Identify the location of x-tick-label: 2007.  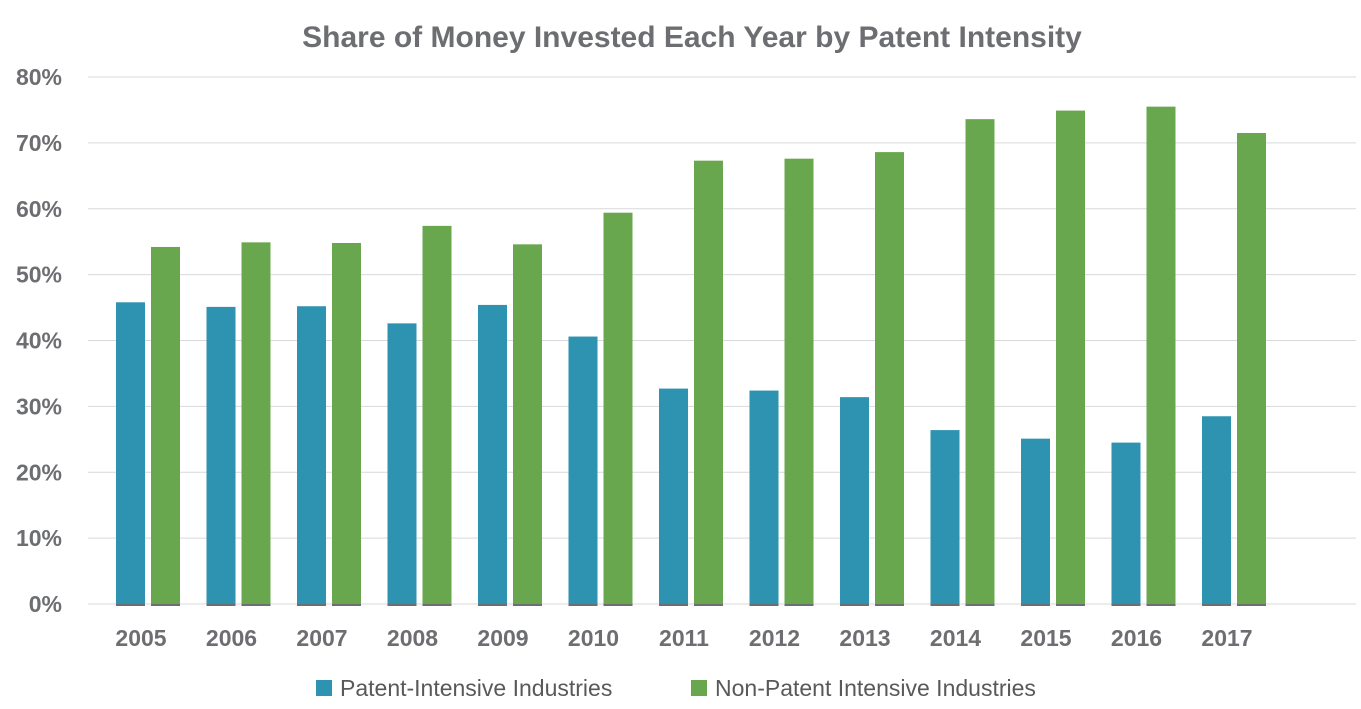
(321, 638).